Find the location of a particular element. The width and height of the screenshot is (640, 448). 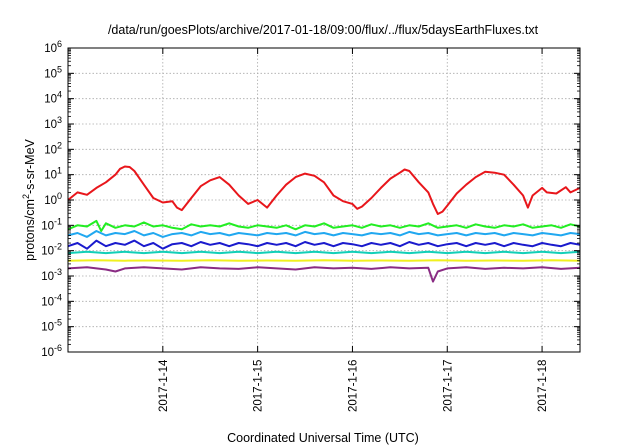

y-axis-title-sup: 2 is located at coordinates (26, 196).